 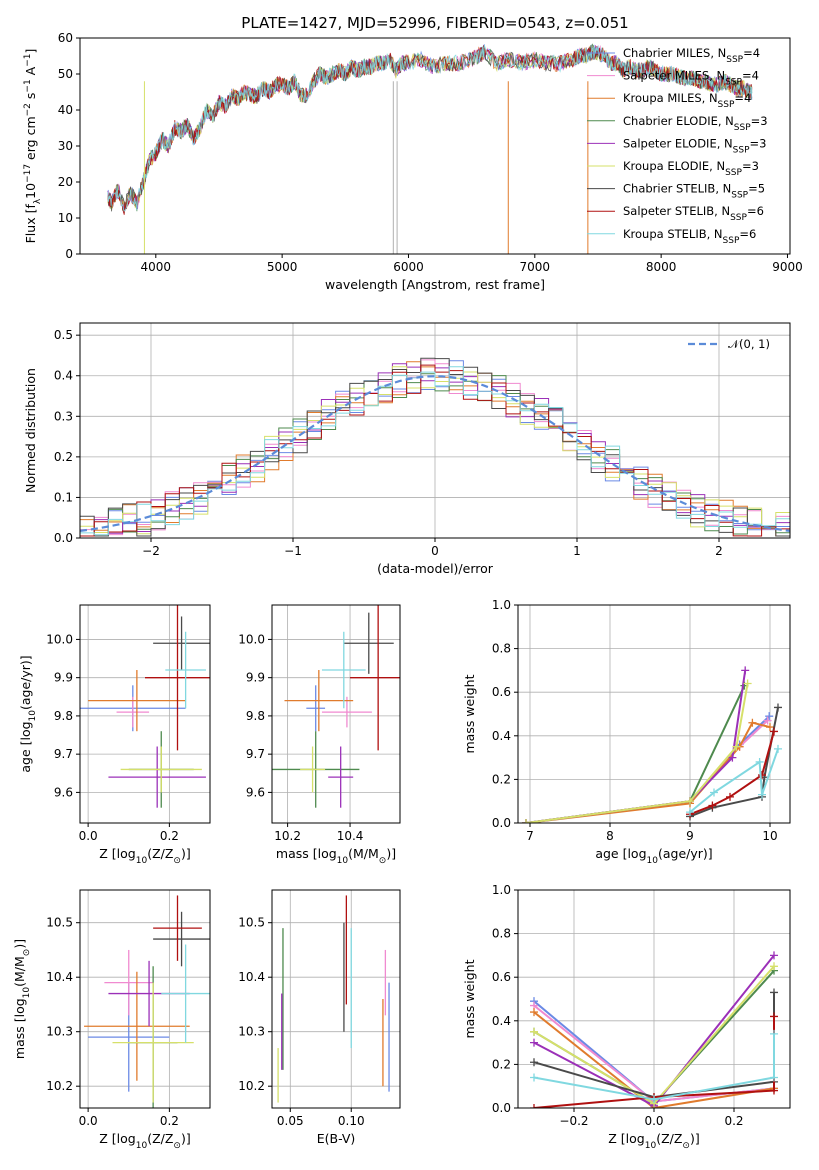 I want to click on y-tick-label: 9.7, so click(x=63, y=754).